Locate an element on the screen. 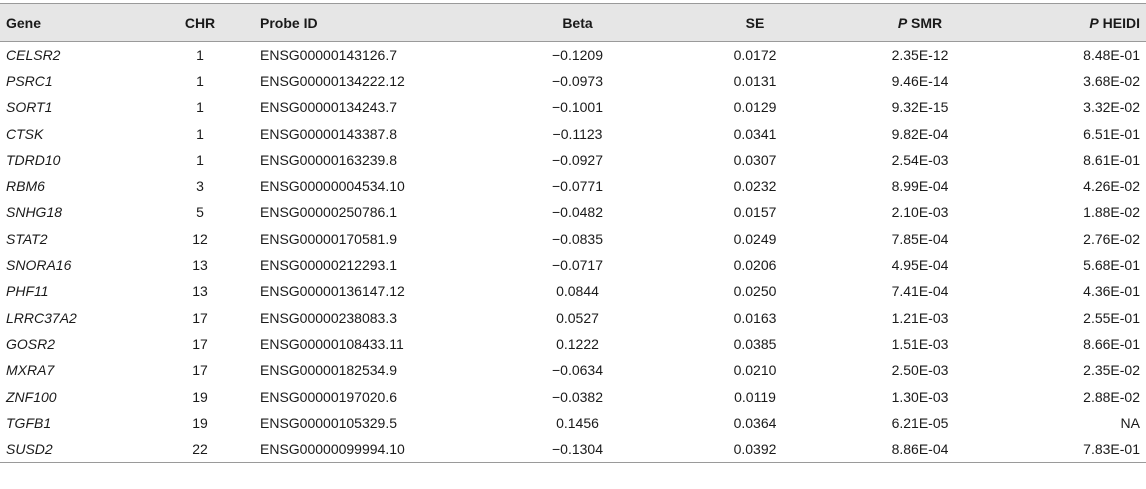  cell-probe-id: ENSG00000143126.7 is located at coordinates (328, 54).